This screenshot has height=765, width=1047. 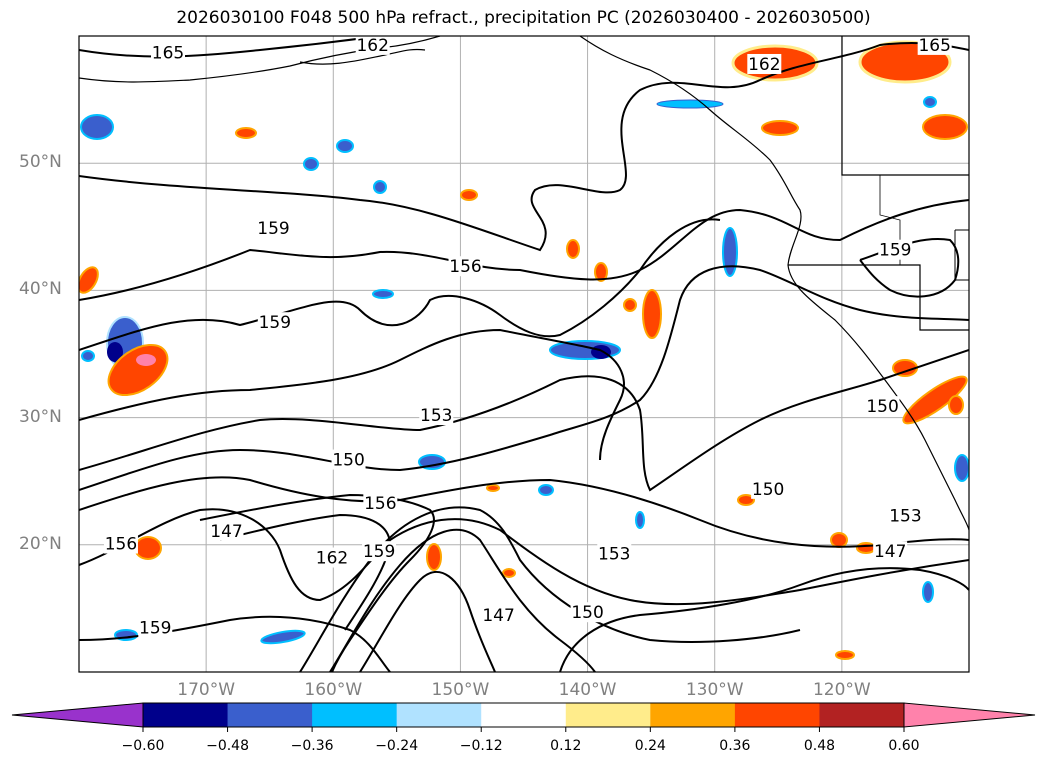 I want to click on colorbar-tick-label: −0.24, so click(x=397, y=746).